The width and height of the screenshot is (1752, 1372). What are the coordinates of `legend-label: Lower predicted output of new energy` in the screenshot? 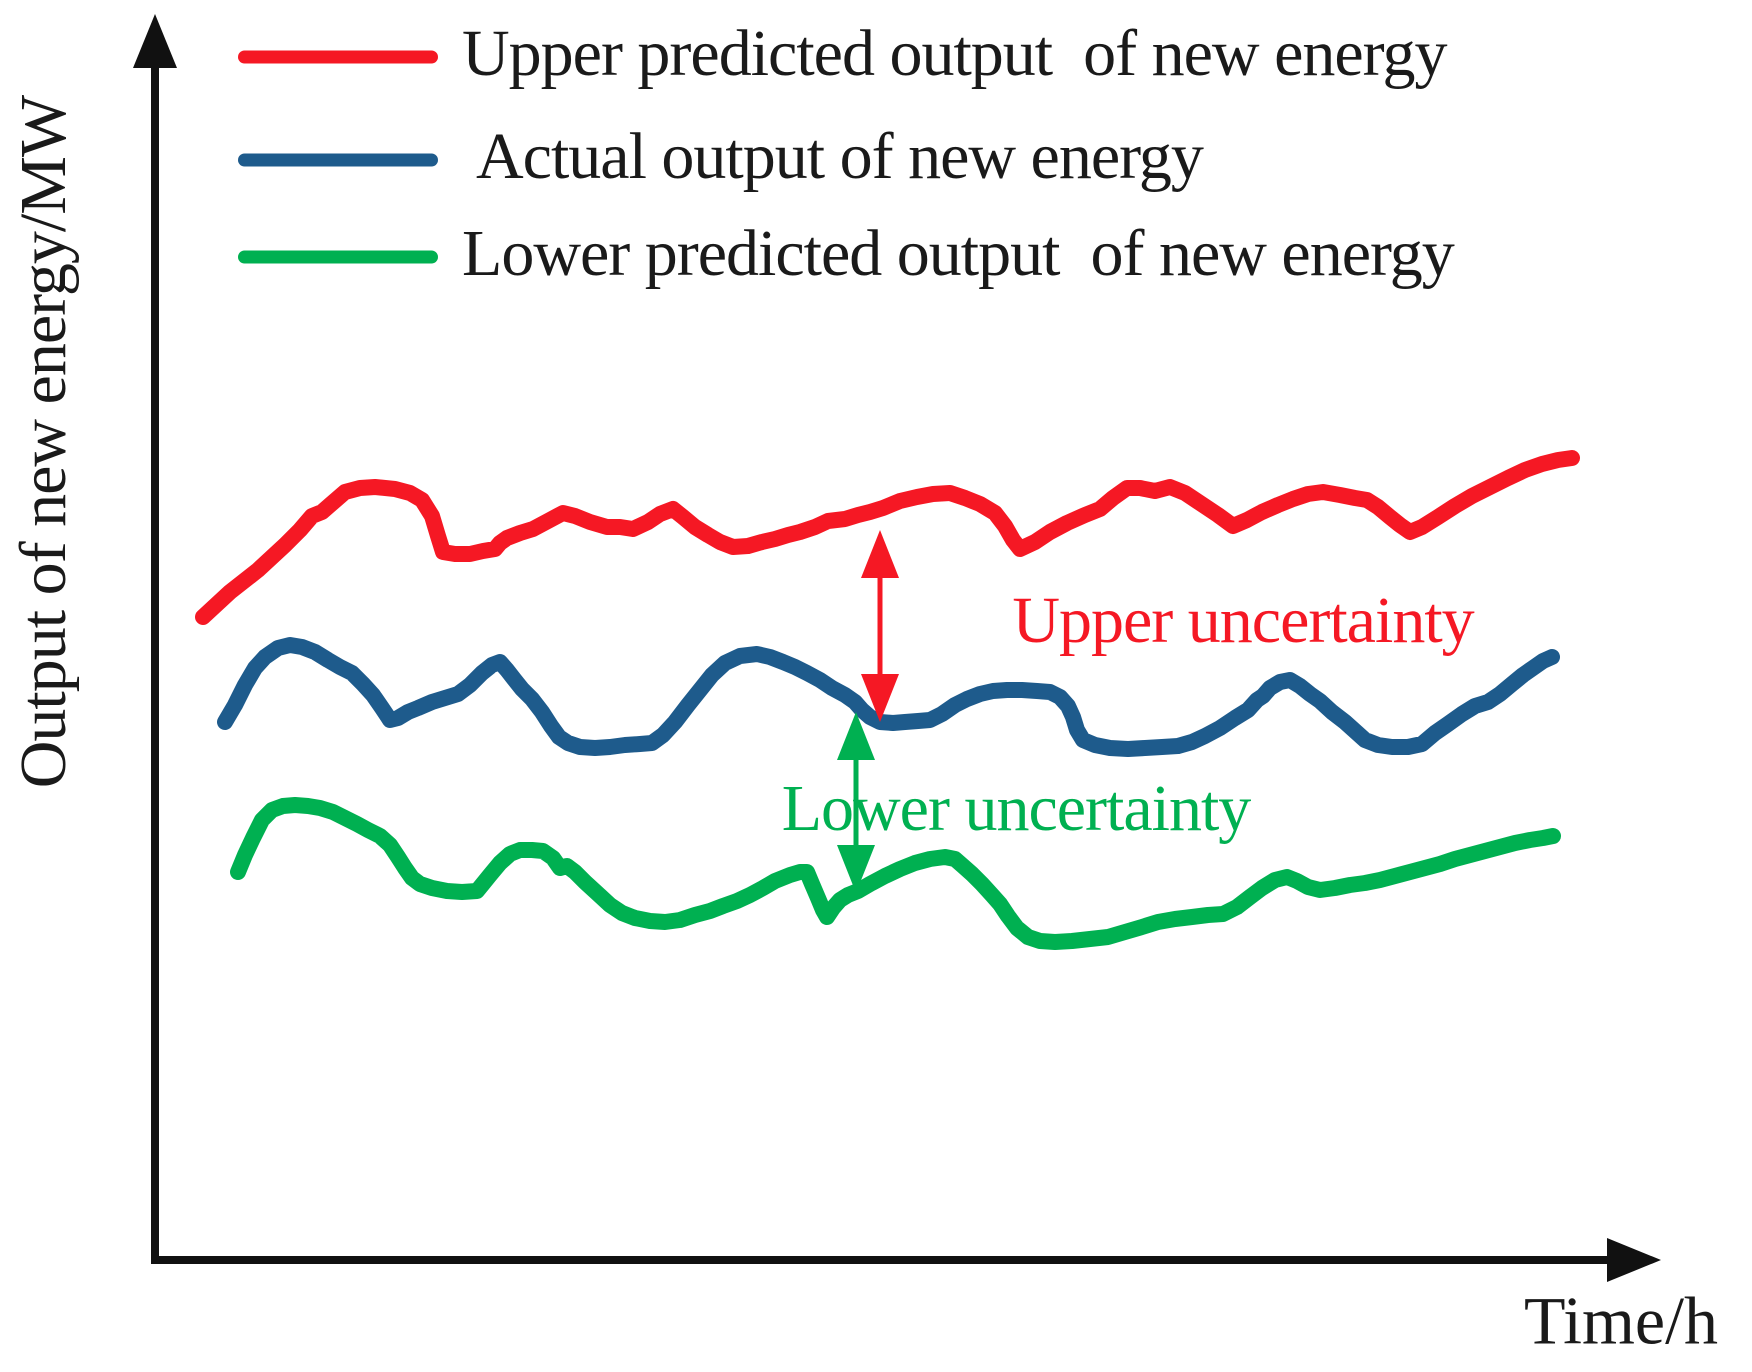 It's located at (958, 253).